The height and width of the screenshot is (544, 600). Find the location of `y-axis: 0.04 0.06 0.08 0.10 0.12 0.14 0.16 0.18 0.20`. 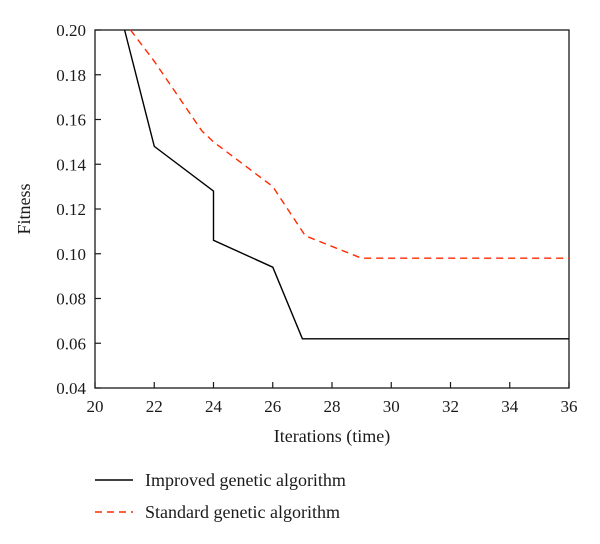

y-axis: 0.04 0.06 0.08 0.10 0.12 0.14 0.16 0.18 0.20 is located at coordinates (78, 209).